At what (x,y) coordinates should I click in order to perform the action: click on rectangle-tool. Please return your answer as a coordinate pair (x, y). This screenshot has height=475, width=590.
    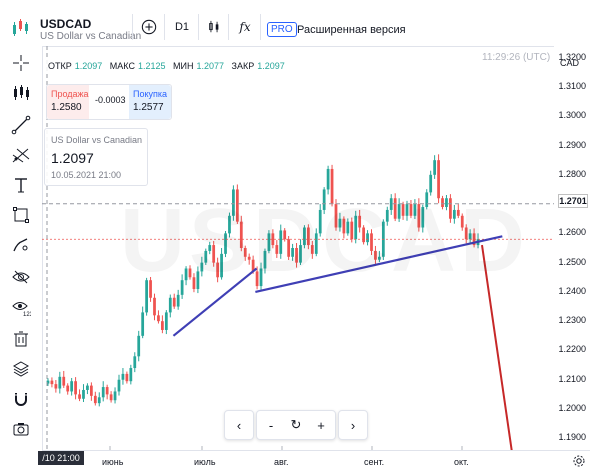
    Looking at the image, I should click on (21, 215).